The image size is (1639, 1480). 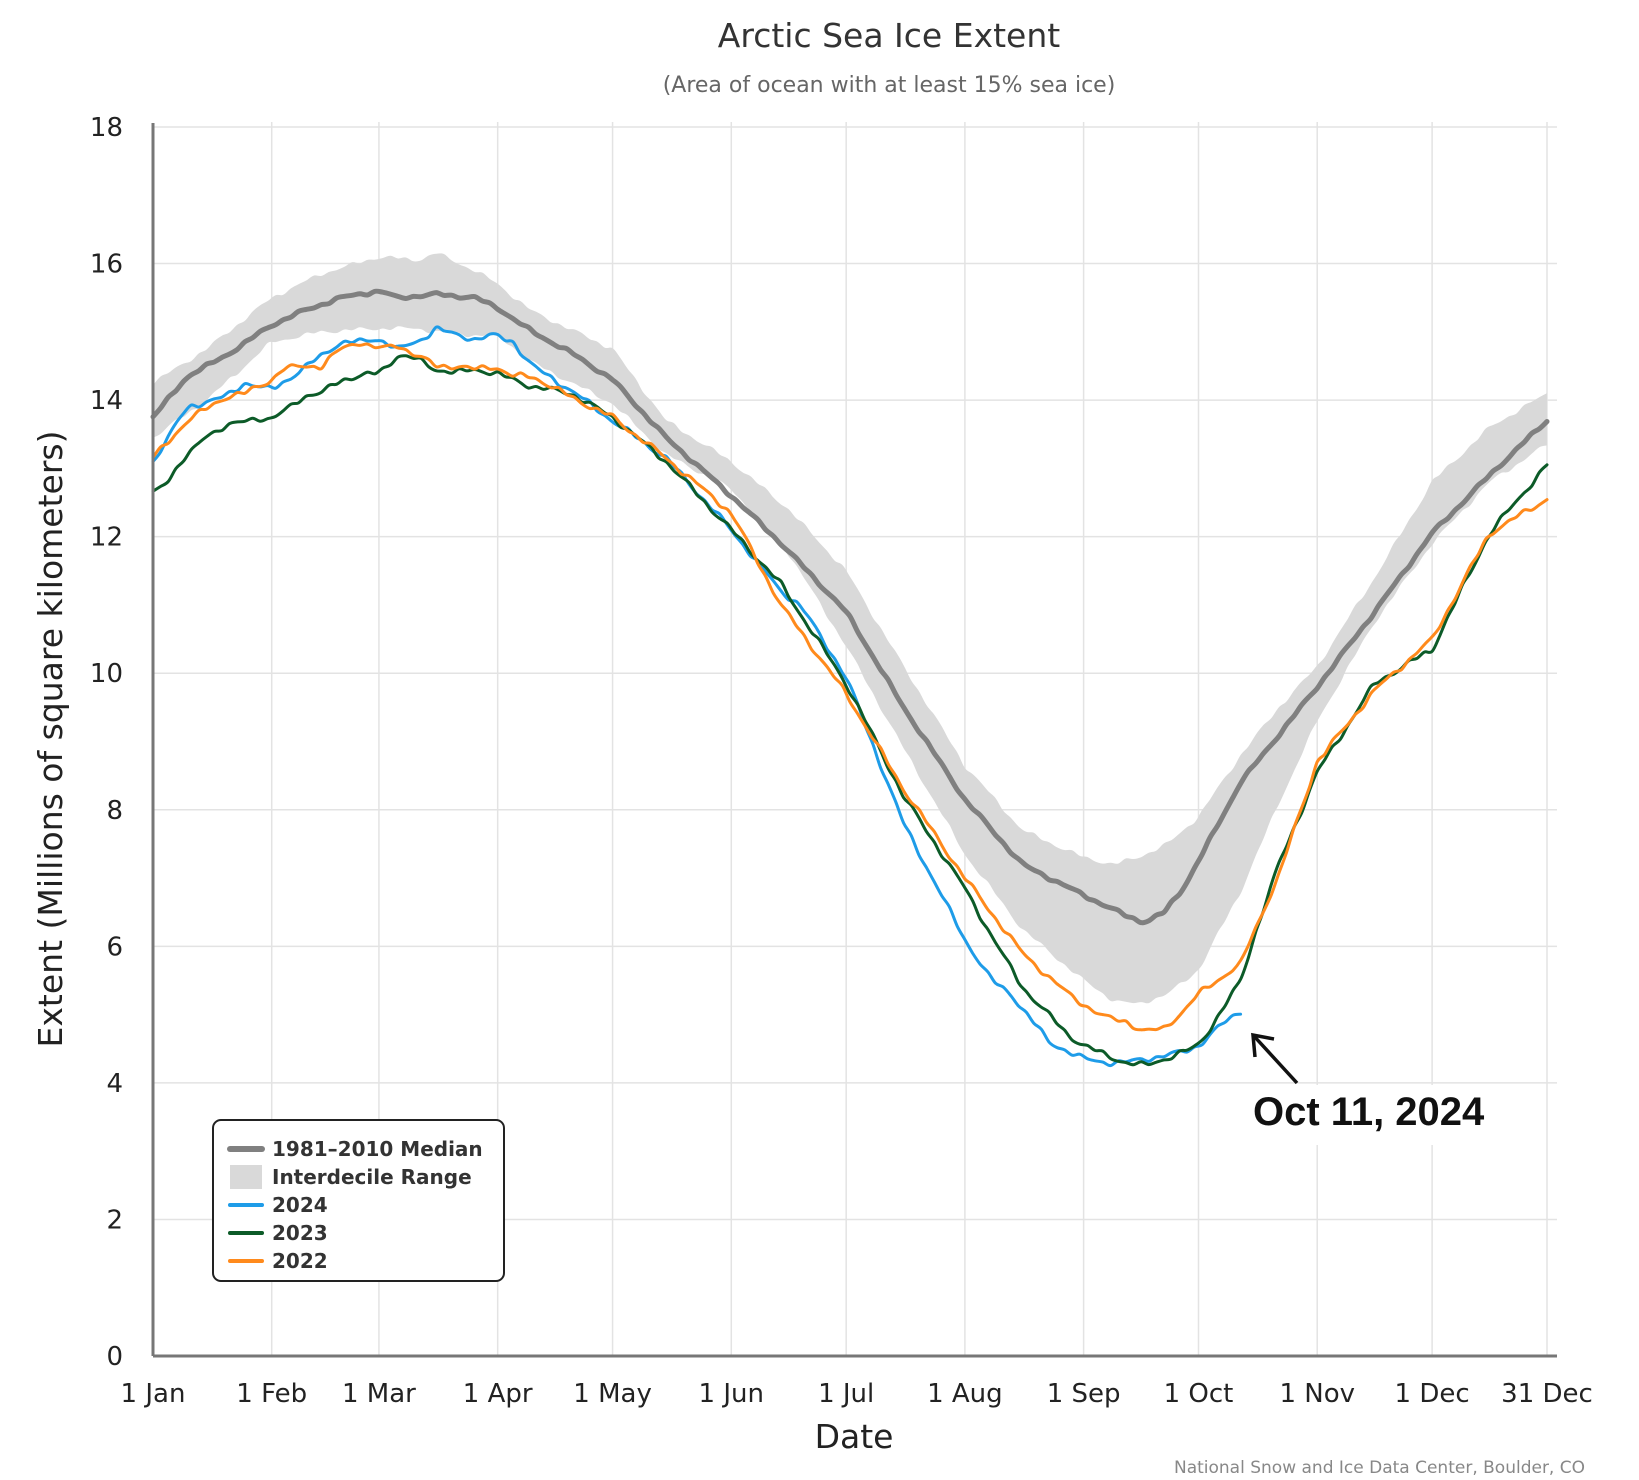 I want to click on x-tick-label: 1 Jan, so click(x=153, y=1394).